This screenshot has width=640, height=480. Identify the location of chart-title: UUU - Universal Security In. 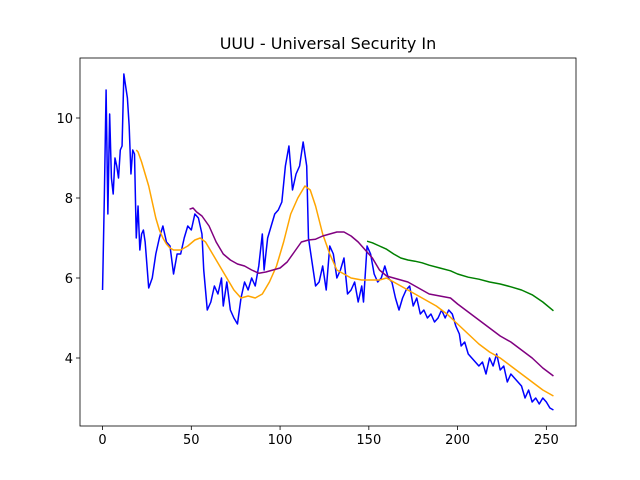
(328, 43).